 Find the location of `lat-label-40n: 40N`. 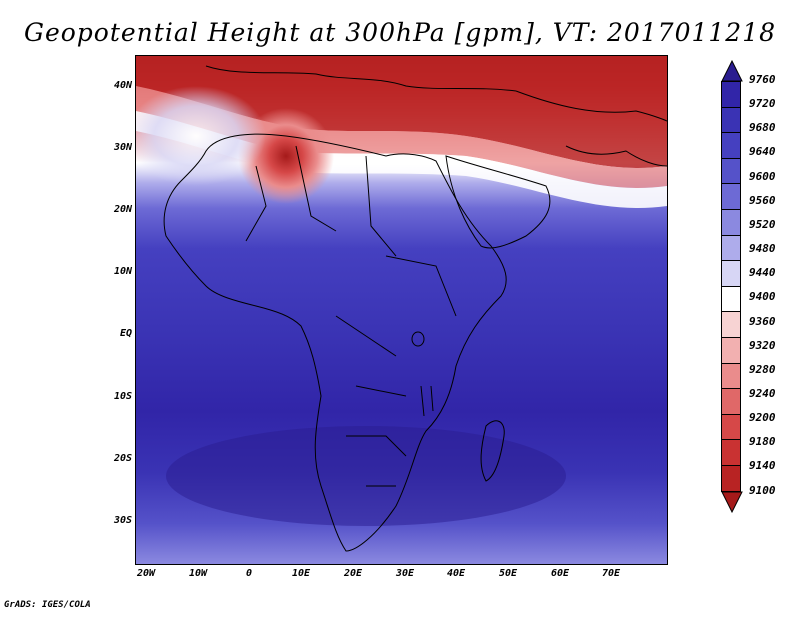

lat-label-40n: 40N is located at coordinates (122, 85).